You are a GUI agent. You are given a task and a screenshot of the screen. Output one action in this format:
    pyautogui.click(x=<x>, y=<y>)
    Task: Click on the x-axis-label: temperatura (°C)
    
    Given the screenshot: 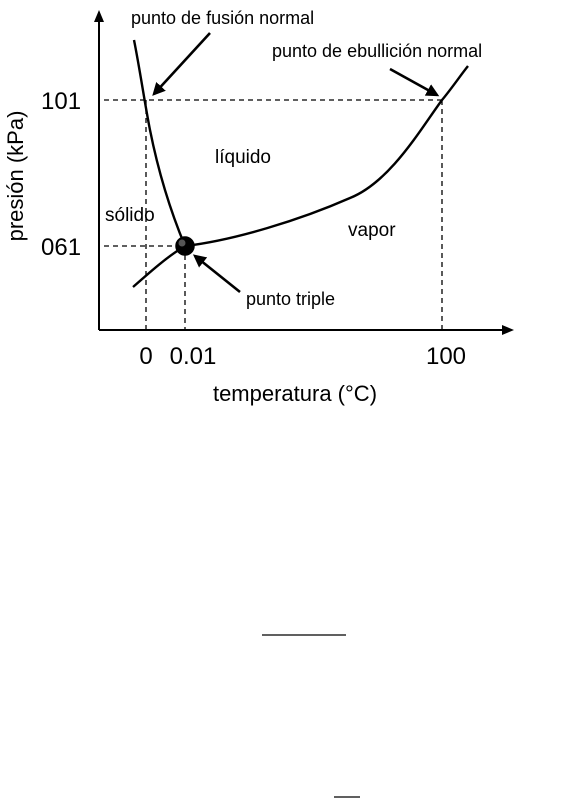 What is the action you would take?
    pyautogui.click(x=295, y=393)
    